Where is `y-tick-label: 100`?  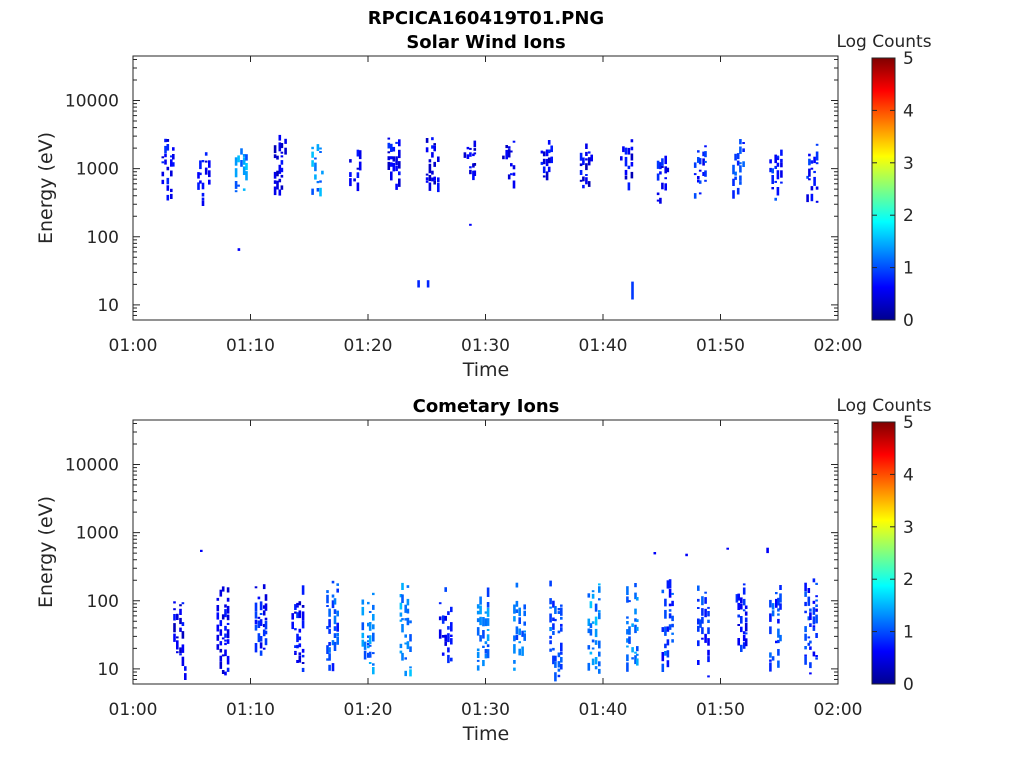
y-tick-label: 100 is located at coordinates (103, 602).